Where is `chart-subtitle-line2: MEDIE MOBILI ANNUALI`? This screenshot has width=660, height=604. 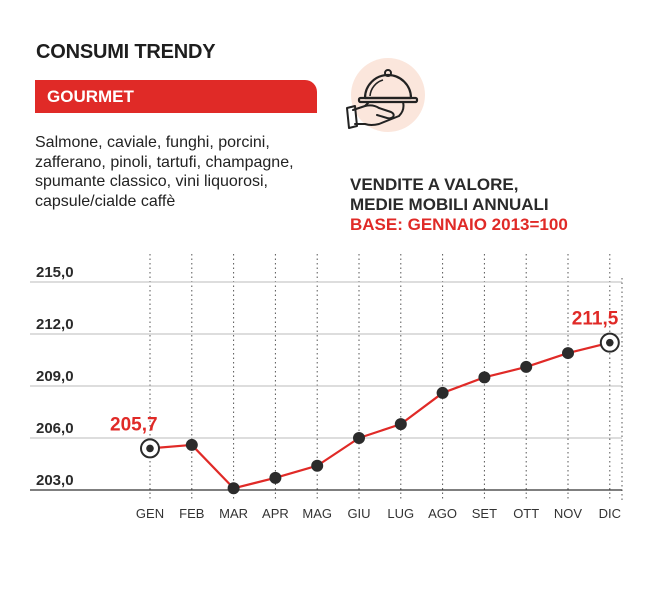
chart-subtitle-line2: MEDIE MOBILI ANNUALI is located at coordinates (449, 204).